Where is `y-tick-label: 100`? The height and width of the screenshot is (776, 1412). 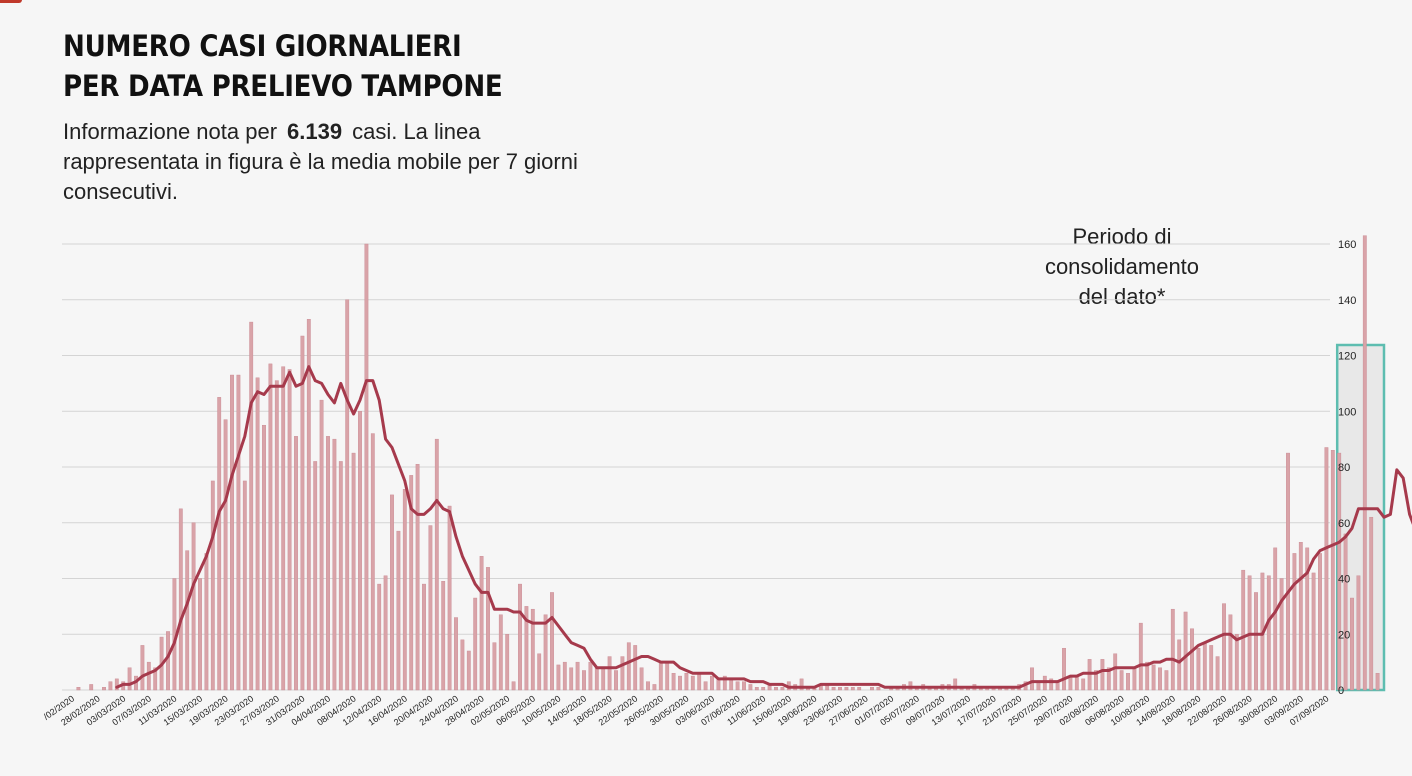
y-tick-label: 100 is located at coordinates (1347, 412).